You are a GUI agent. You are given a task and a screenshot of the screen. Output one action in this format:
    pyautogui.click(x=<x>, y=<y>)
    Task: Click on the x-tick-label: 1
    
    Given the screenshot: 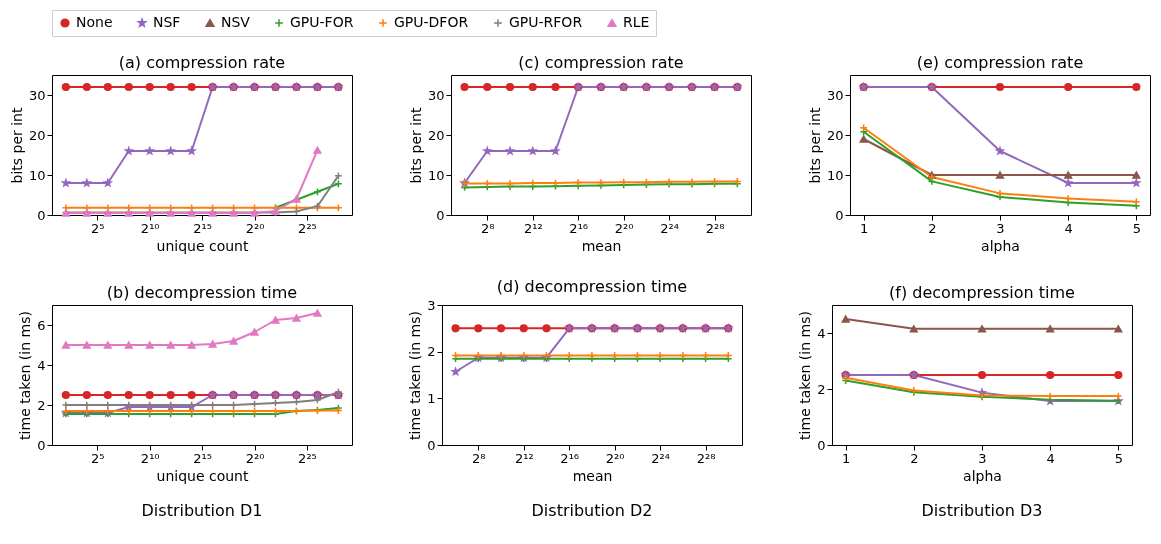 What is the action you would take?
    pyautogui.click(x=864, y=228)
    